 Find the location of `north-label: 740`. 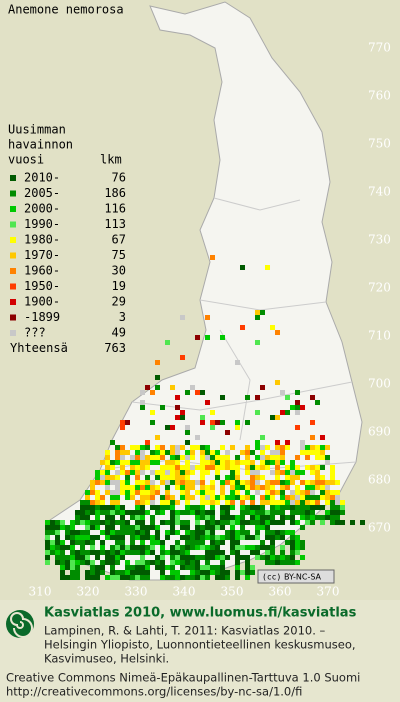

north-label: 740 is located at coordinates (379, 192).